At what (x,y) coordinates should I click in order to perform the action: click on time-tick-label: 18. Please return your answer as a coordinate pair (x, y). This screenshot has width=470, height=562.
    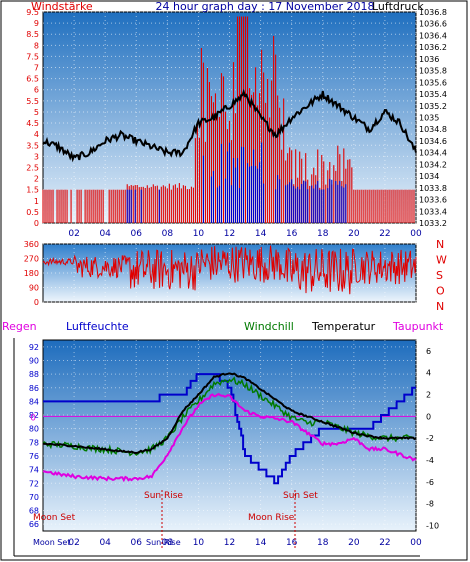
    Looking at the image, I should click on (323, 234).